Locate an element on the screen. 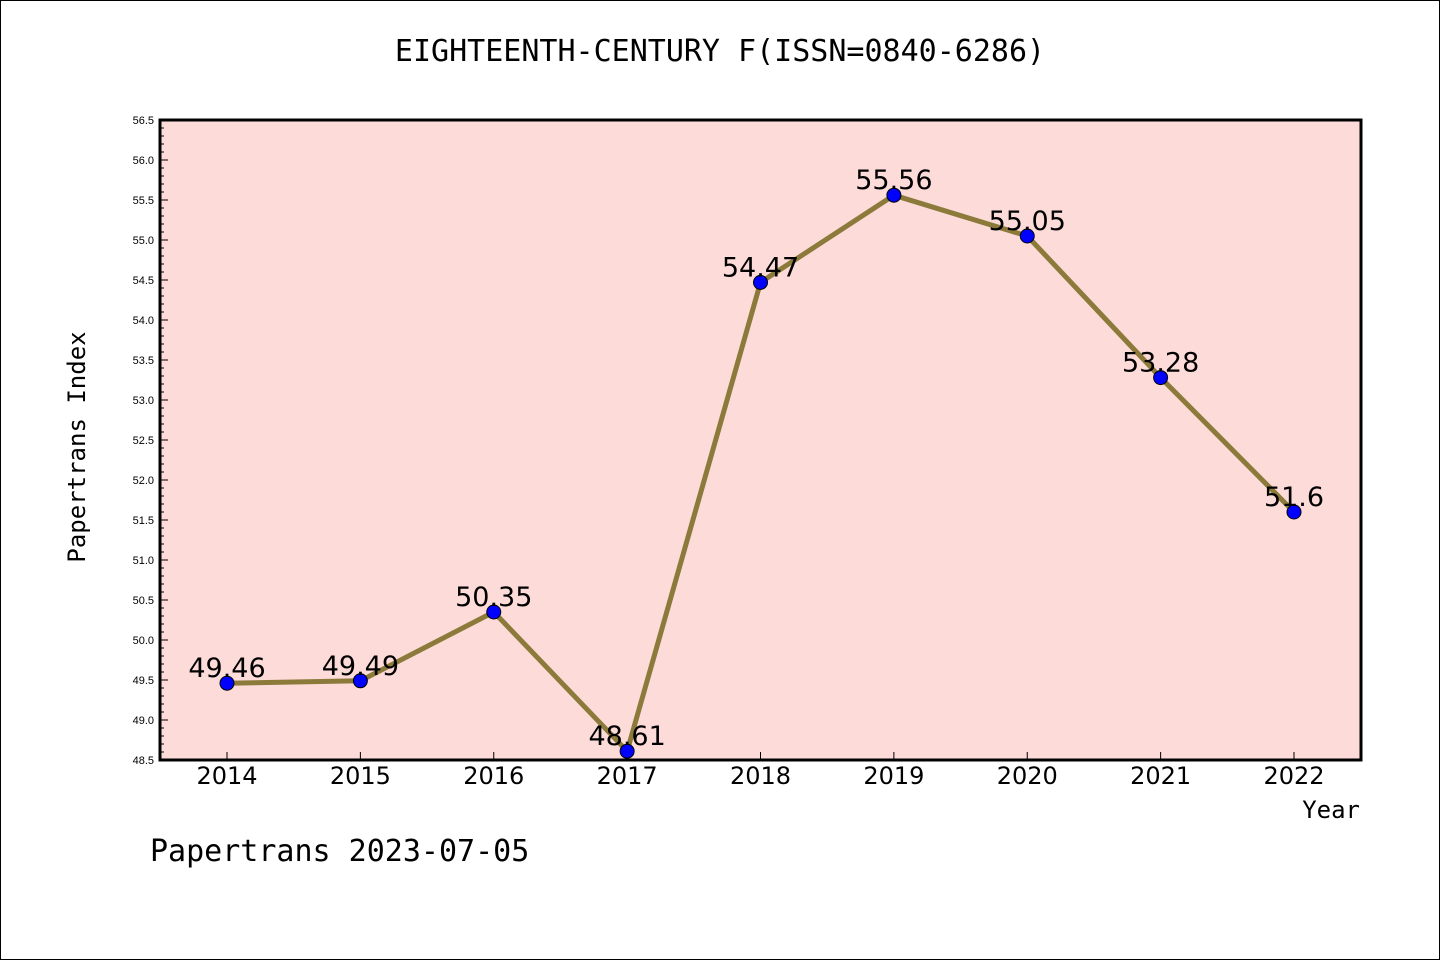 This screenshot has width=1440, height=960. y-tick-label: 48.5 is located at coordinates (143, 761).